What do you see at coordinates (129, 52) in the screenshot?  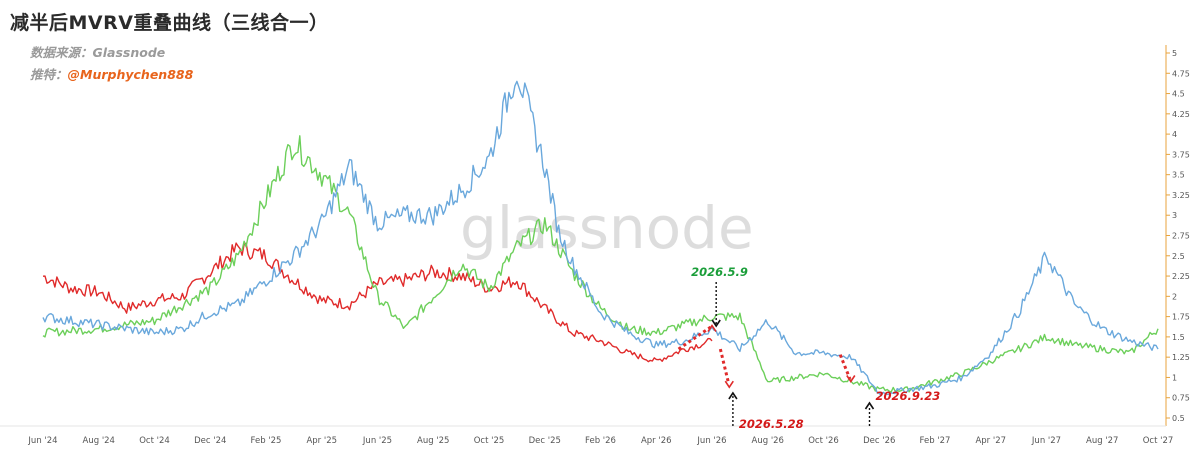 I see `source-name: Glassnode` at bounding box center [129, 52].